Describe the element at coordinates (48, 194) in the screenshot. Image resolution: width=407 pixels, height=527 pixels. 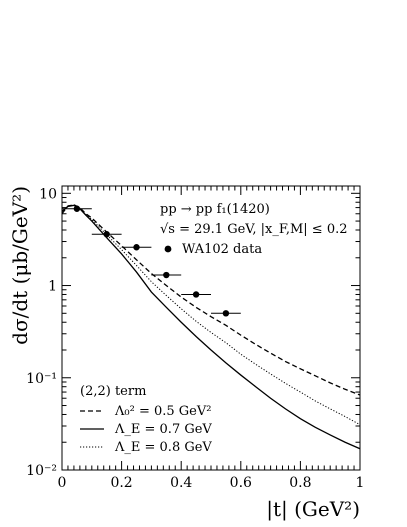
I see `y-tick-label: 10` at that location.